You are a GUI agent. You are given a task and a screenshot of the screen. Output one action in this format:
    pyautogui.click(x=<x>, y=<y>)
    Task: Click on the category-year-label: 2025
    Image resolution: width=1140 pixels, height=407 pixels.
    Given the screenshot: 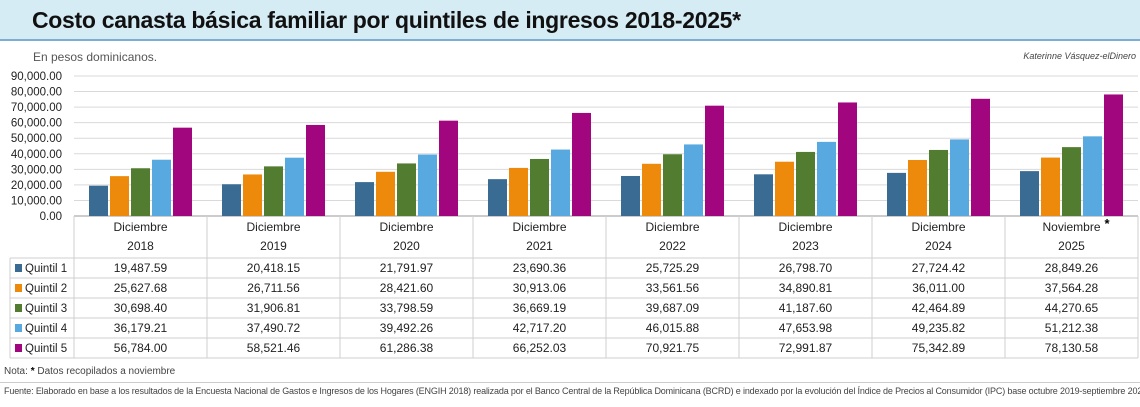 What is the action you would take?
    pyautogui.click(x=1071, y=246)
    